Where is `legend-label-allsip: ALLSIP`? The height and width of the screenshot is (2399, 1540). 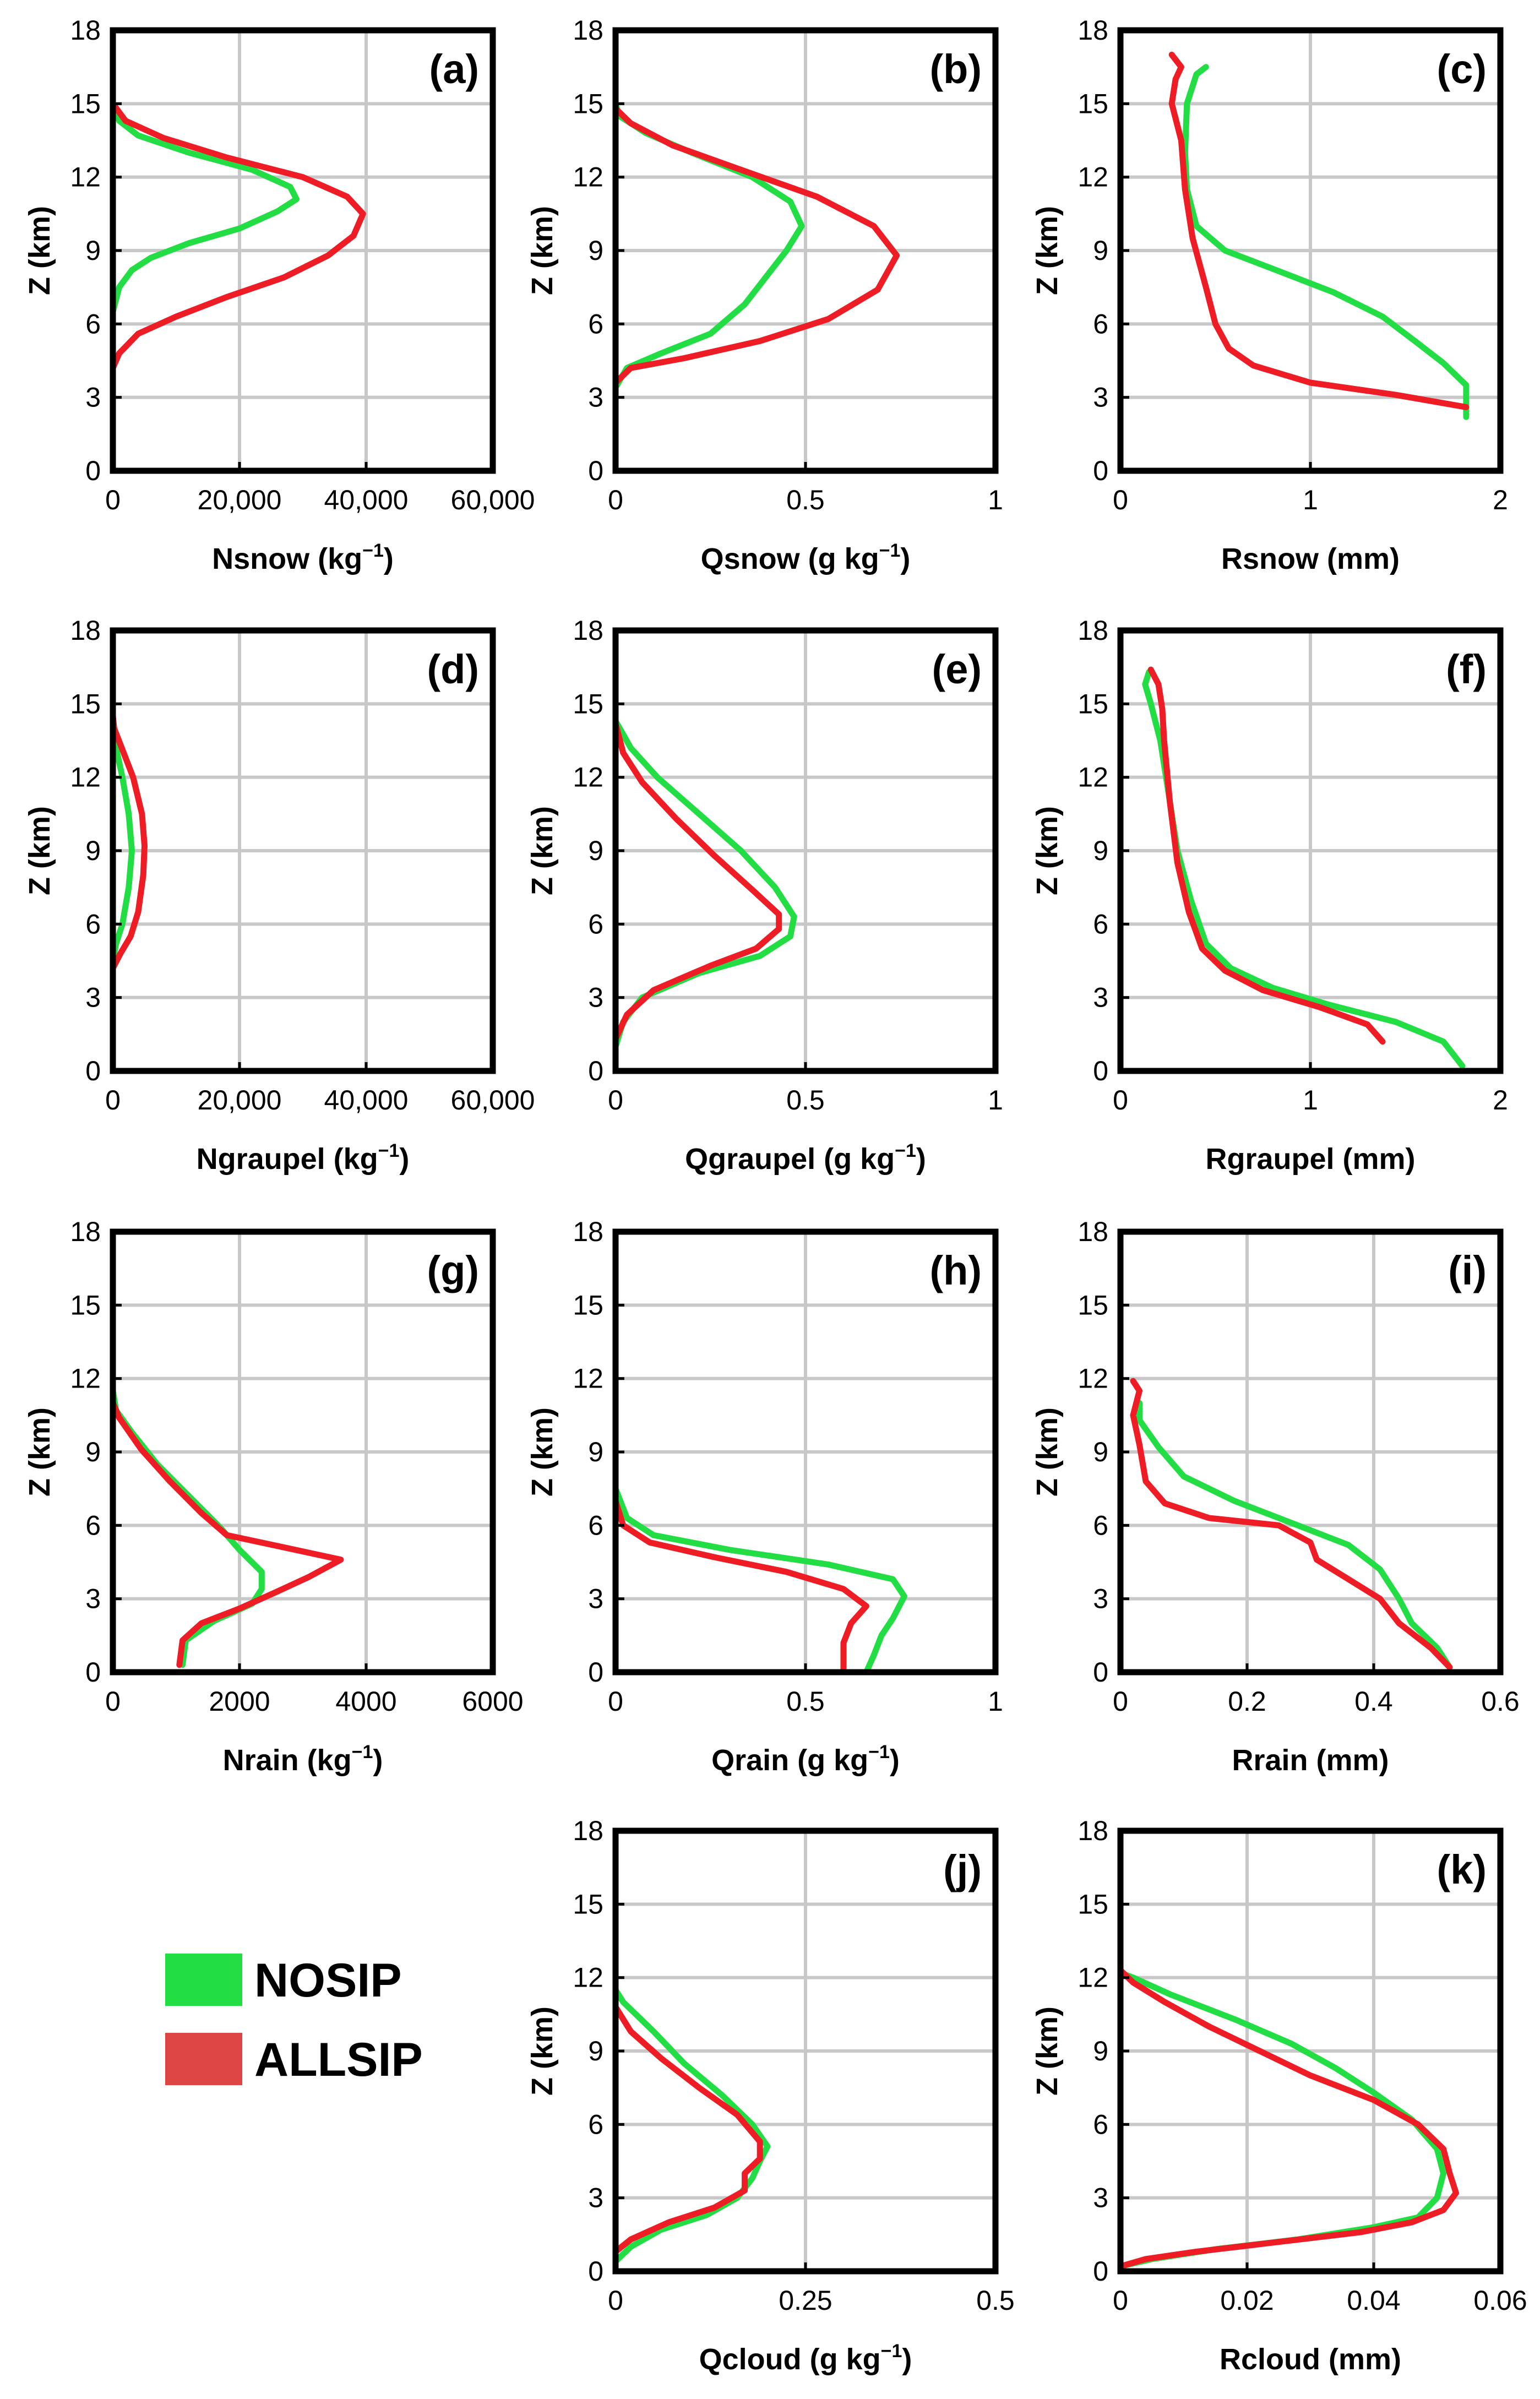 legend-label-allsip: ALLSIP is located at coordinates (338, 2059).